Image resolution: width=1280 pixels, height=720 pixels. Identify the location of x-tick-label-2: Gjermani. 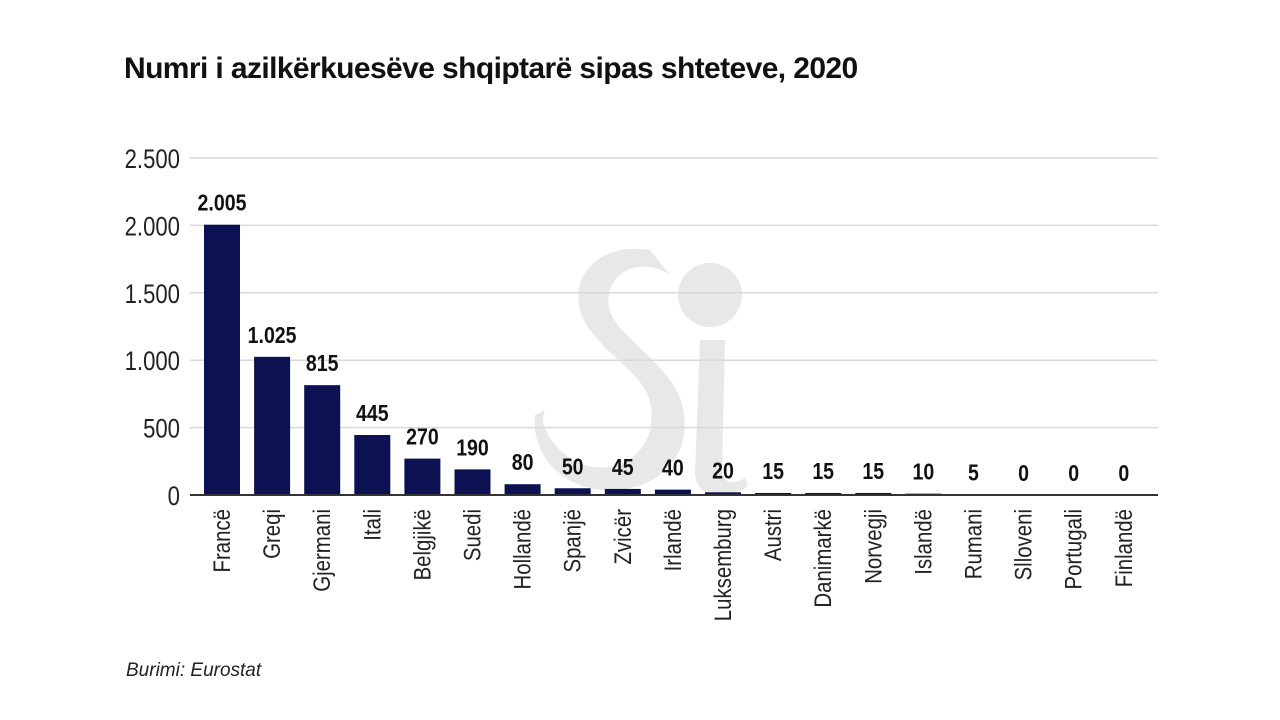
(322, 550).